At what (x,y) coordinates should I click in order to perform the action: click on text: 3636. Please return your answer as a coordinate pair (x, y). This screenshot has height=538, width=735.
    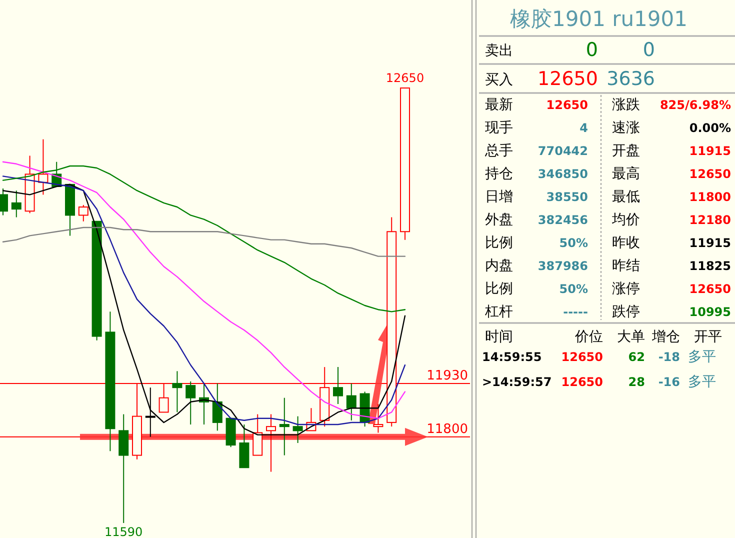
    Looking at the image, I should click on (630, 79).